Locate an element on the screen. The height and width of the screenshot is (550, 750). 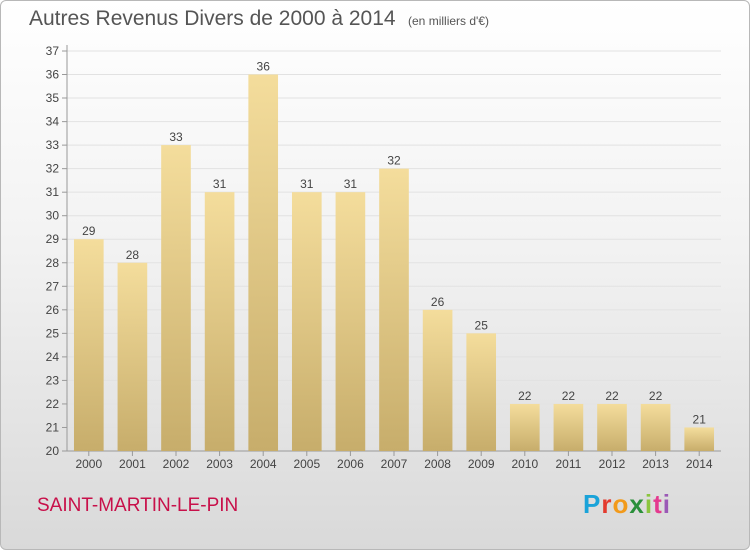
y-tick-label: 27 is located at coordinates (53, 286).